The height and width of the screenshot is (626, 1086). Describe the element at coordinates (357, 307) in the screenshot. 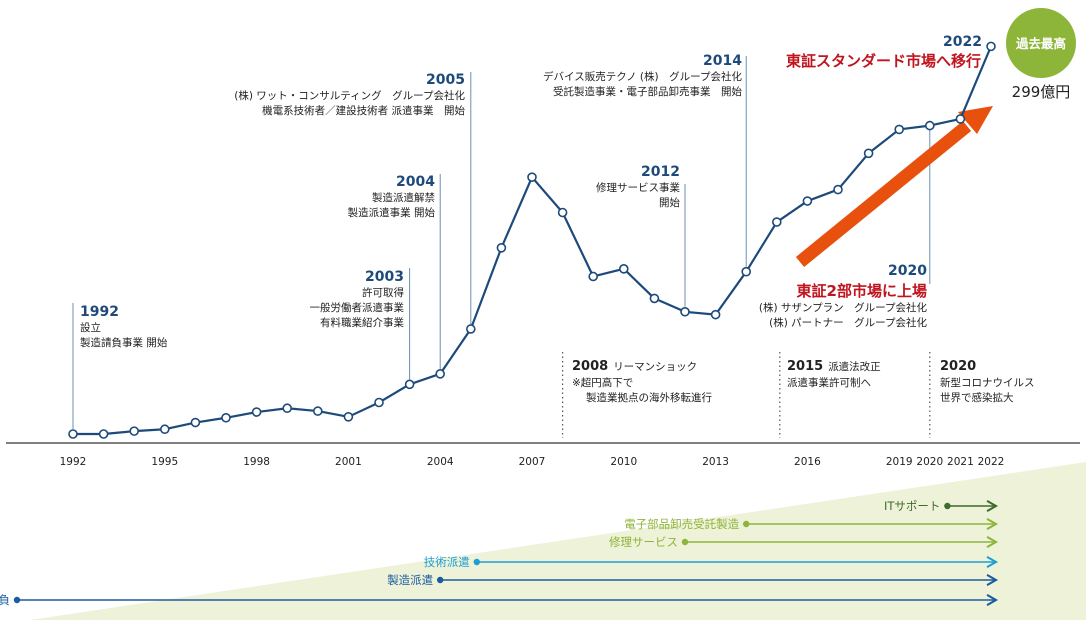

I see `milestone-detail: 一般労働者派遣事業` at that location.